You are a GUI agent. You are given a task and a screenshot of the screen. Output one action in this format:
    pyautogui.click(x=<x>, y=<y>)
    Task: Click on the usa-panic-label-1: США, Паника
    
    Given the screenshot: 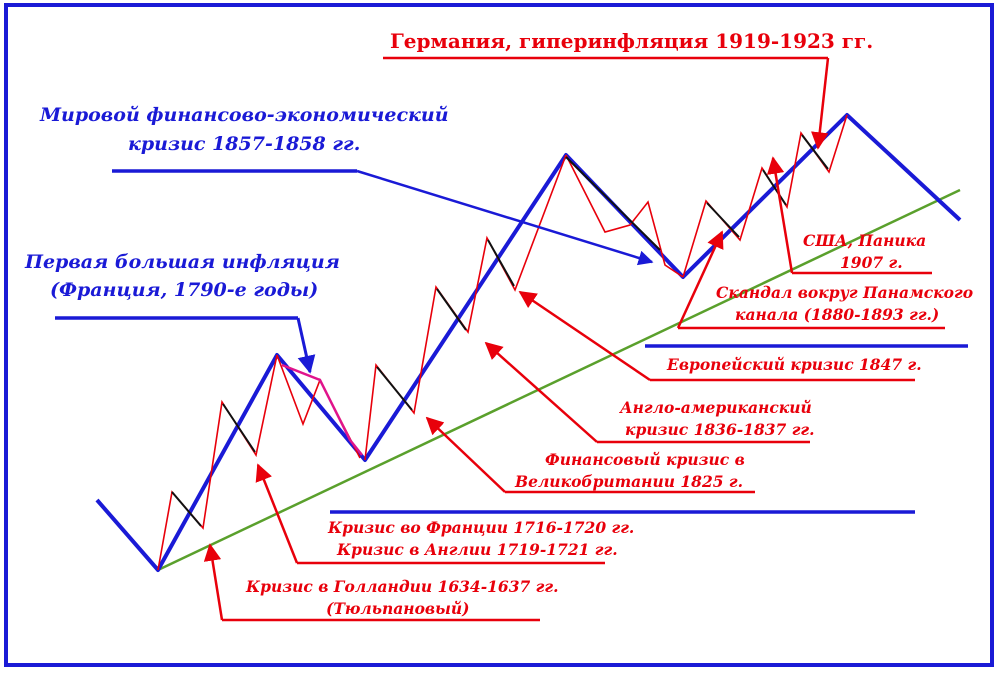 What is the action you would take?
    pyautogui.click(x=864, y=240)
    